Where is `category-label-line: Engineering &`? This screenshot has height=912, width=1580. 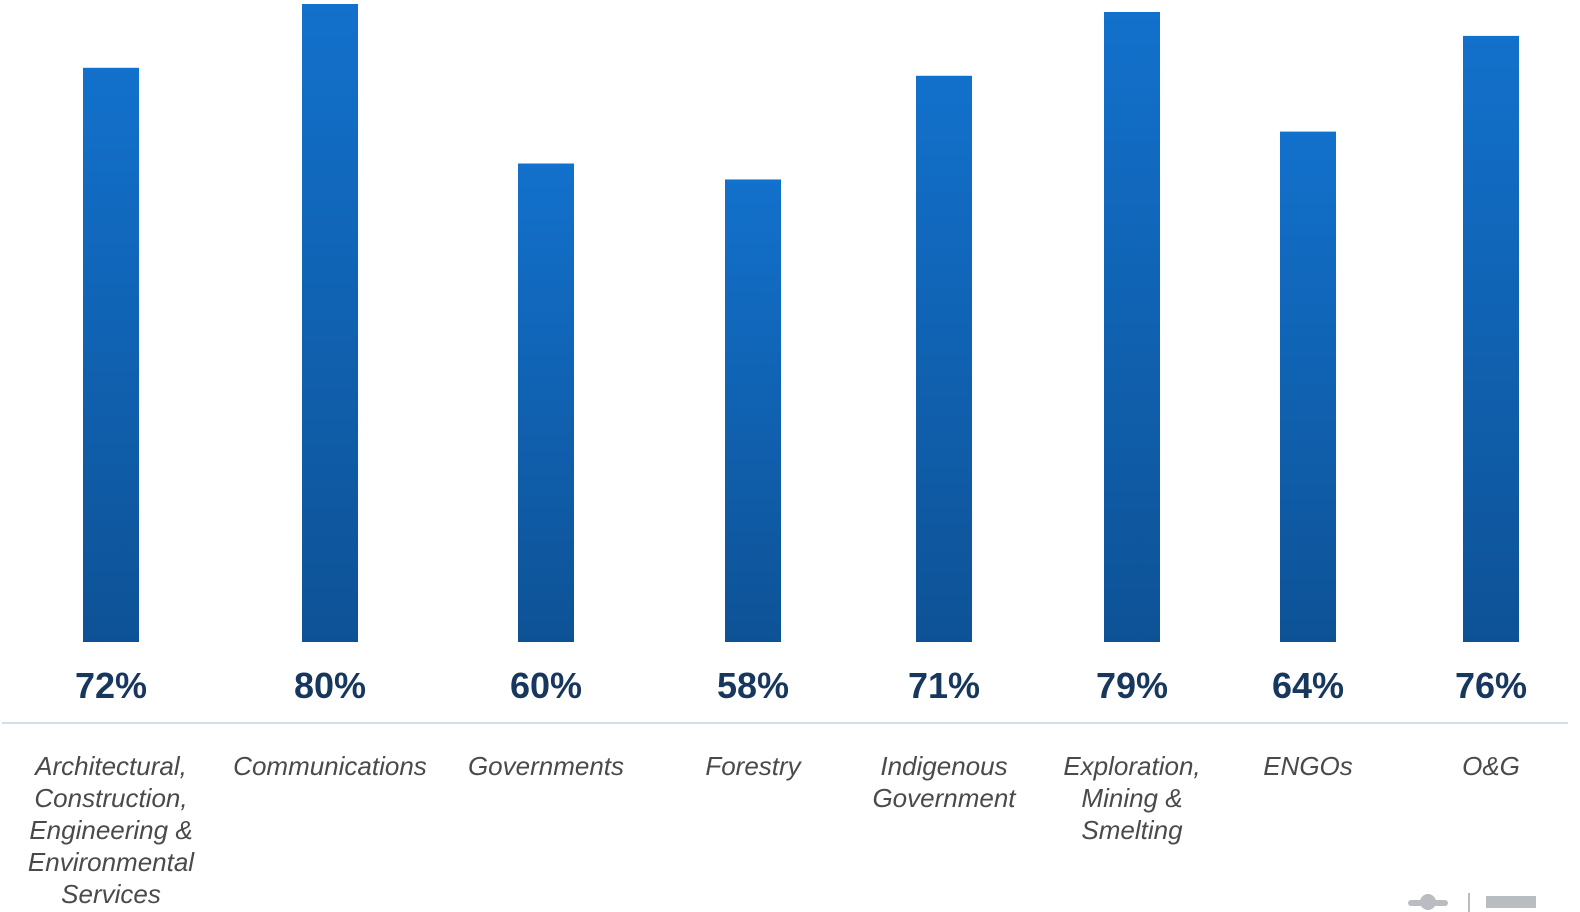
category-label-line: Engineering & is located at coordinates (110, 830).